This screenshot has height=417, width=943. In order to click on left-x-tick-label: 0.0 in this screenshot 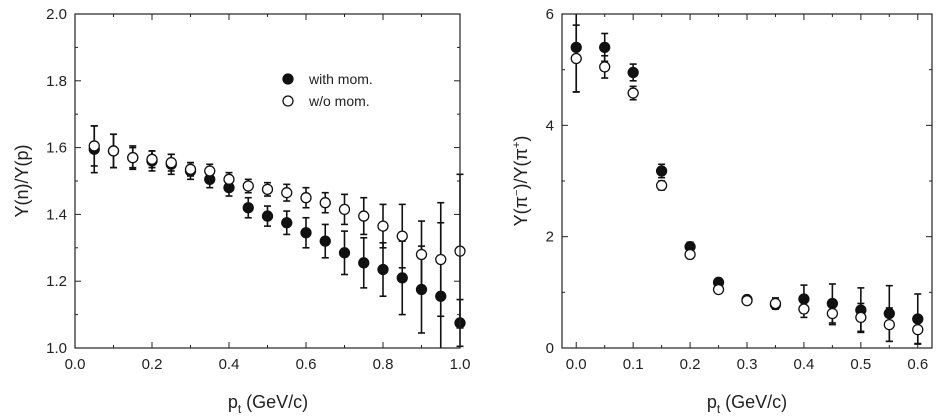, I will do `click(75, 364)`.